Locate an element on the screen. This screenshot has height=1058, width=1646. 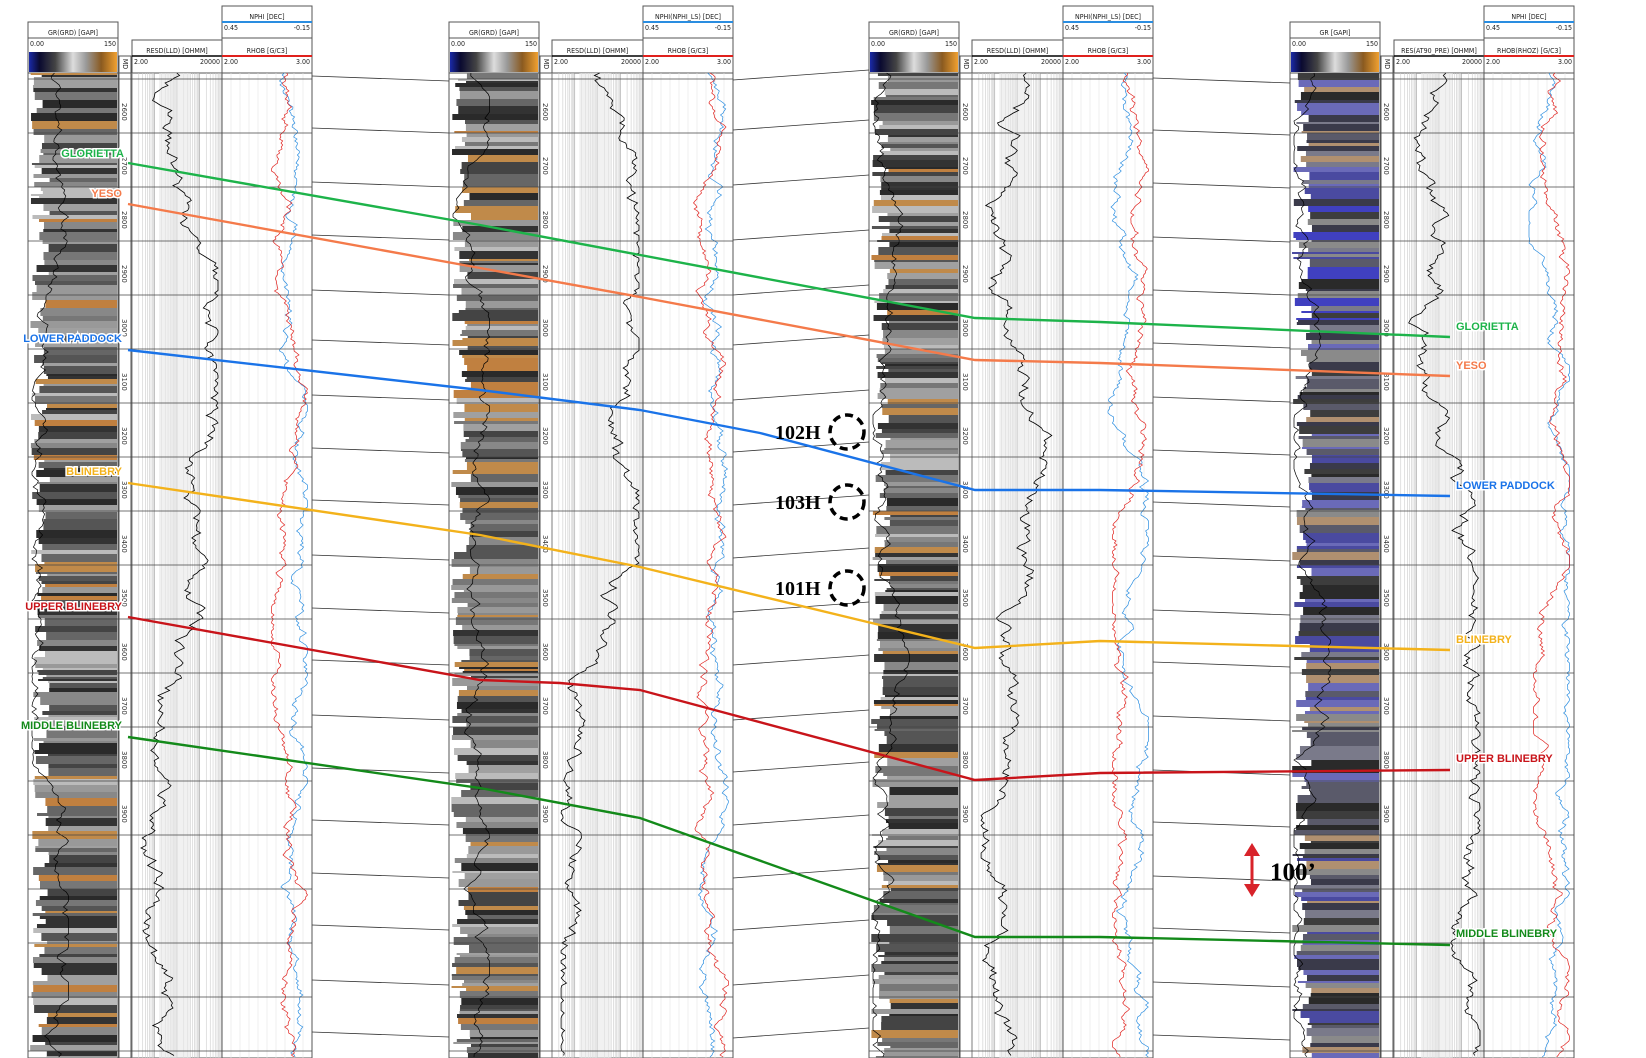
arrow-down-icon is located at coordinates (1252, 890).